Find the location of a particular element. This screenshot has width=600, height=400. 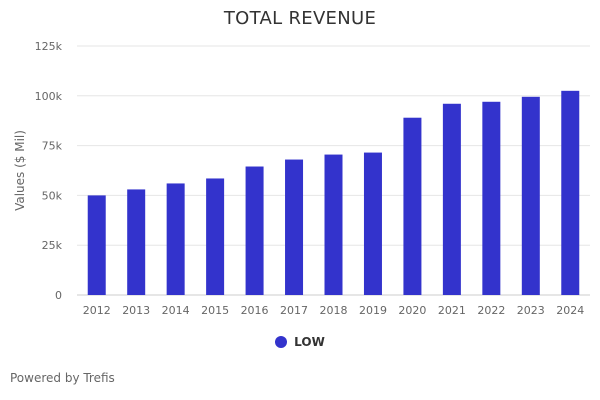

y-tick-label: 100k is located at coordinates (49, 96).